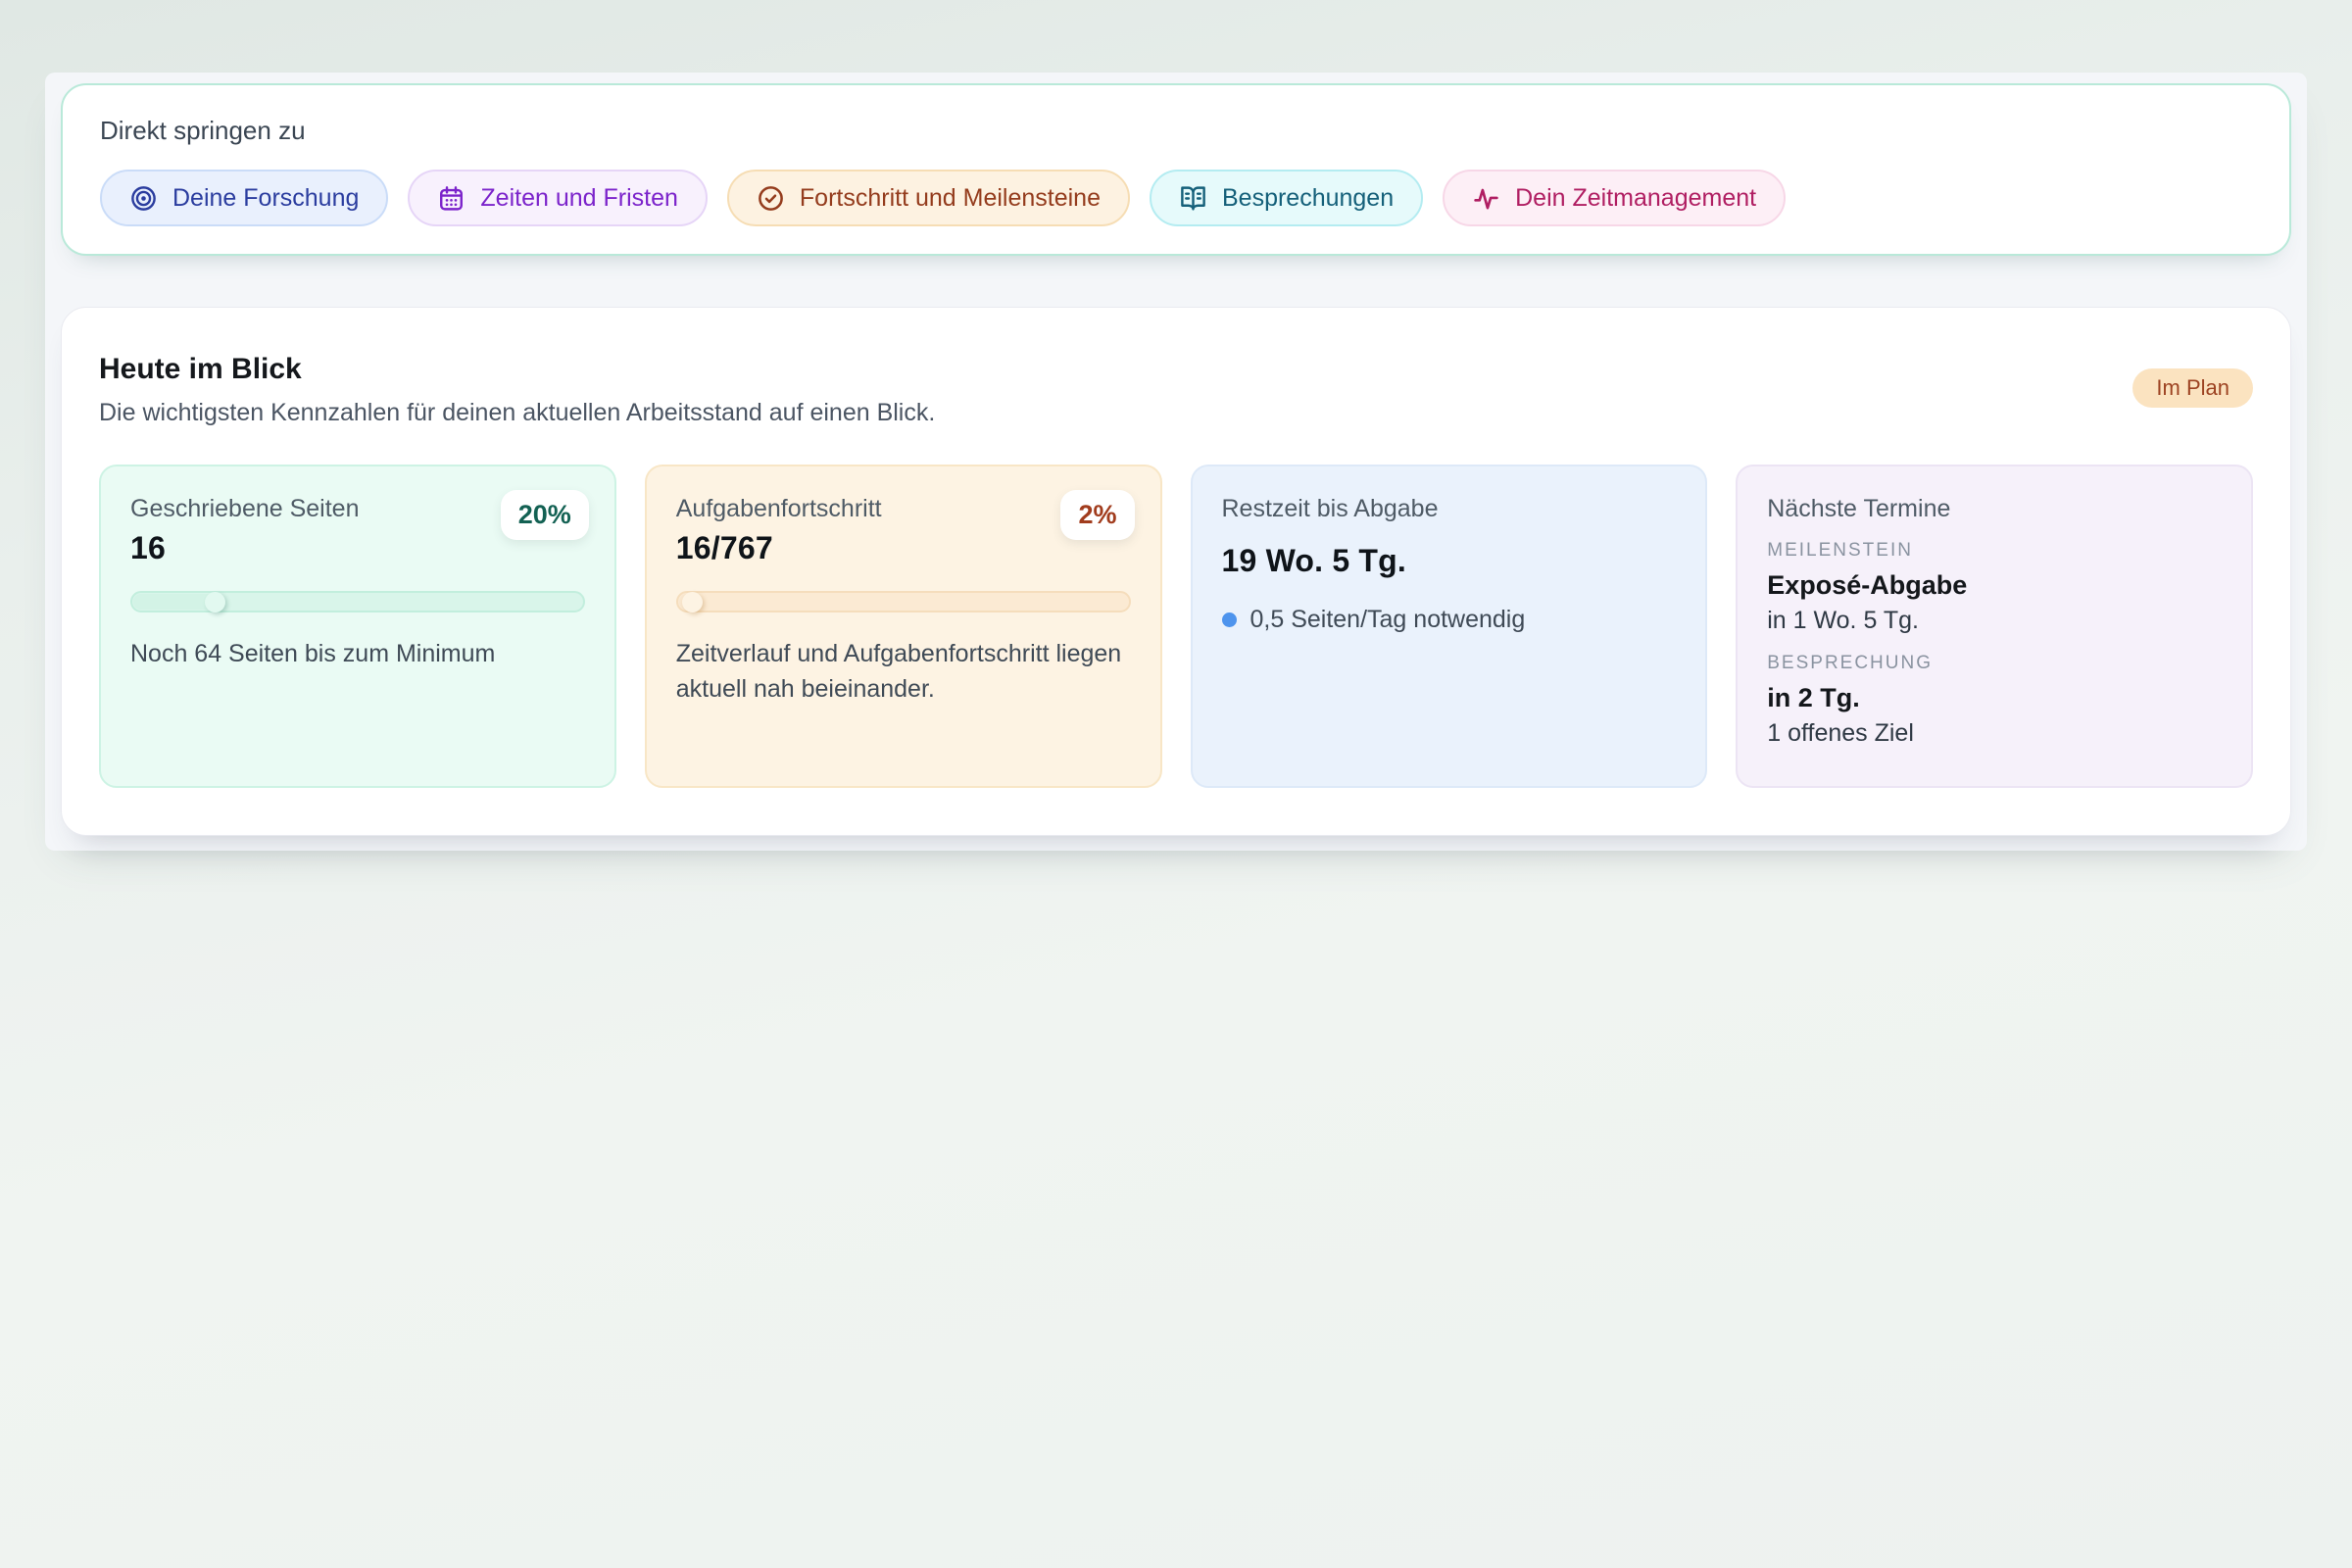 The height and width of the screenshot is (1568, 2352). I want to click on target-icon, so click(143, 198).